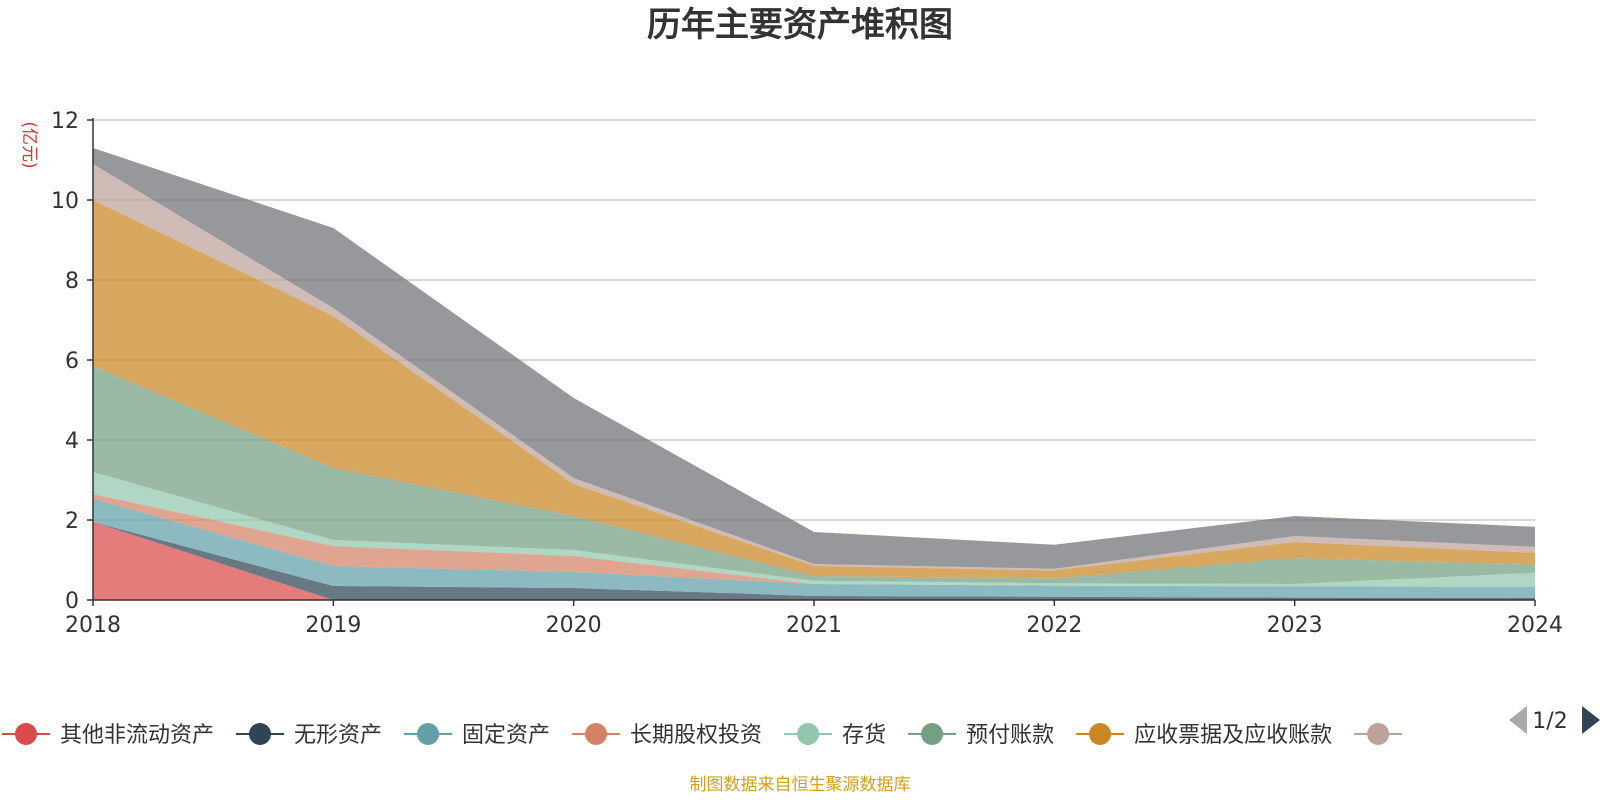  What do you see at coordinates (1295, 625) in the screenshot?
I see `x-tick-label: 2023` at bounding box center [1295, 625].